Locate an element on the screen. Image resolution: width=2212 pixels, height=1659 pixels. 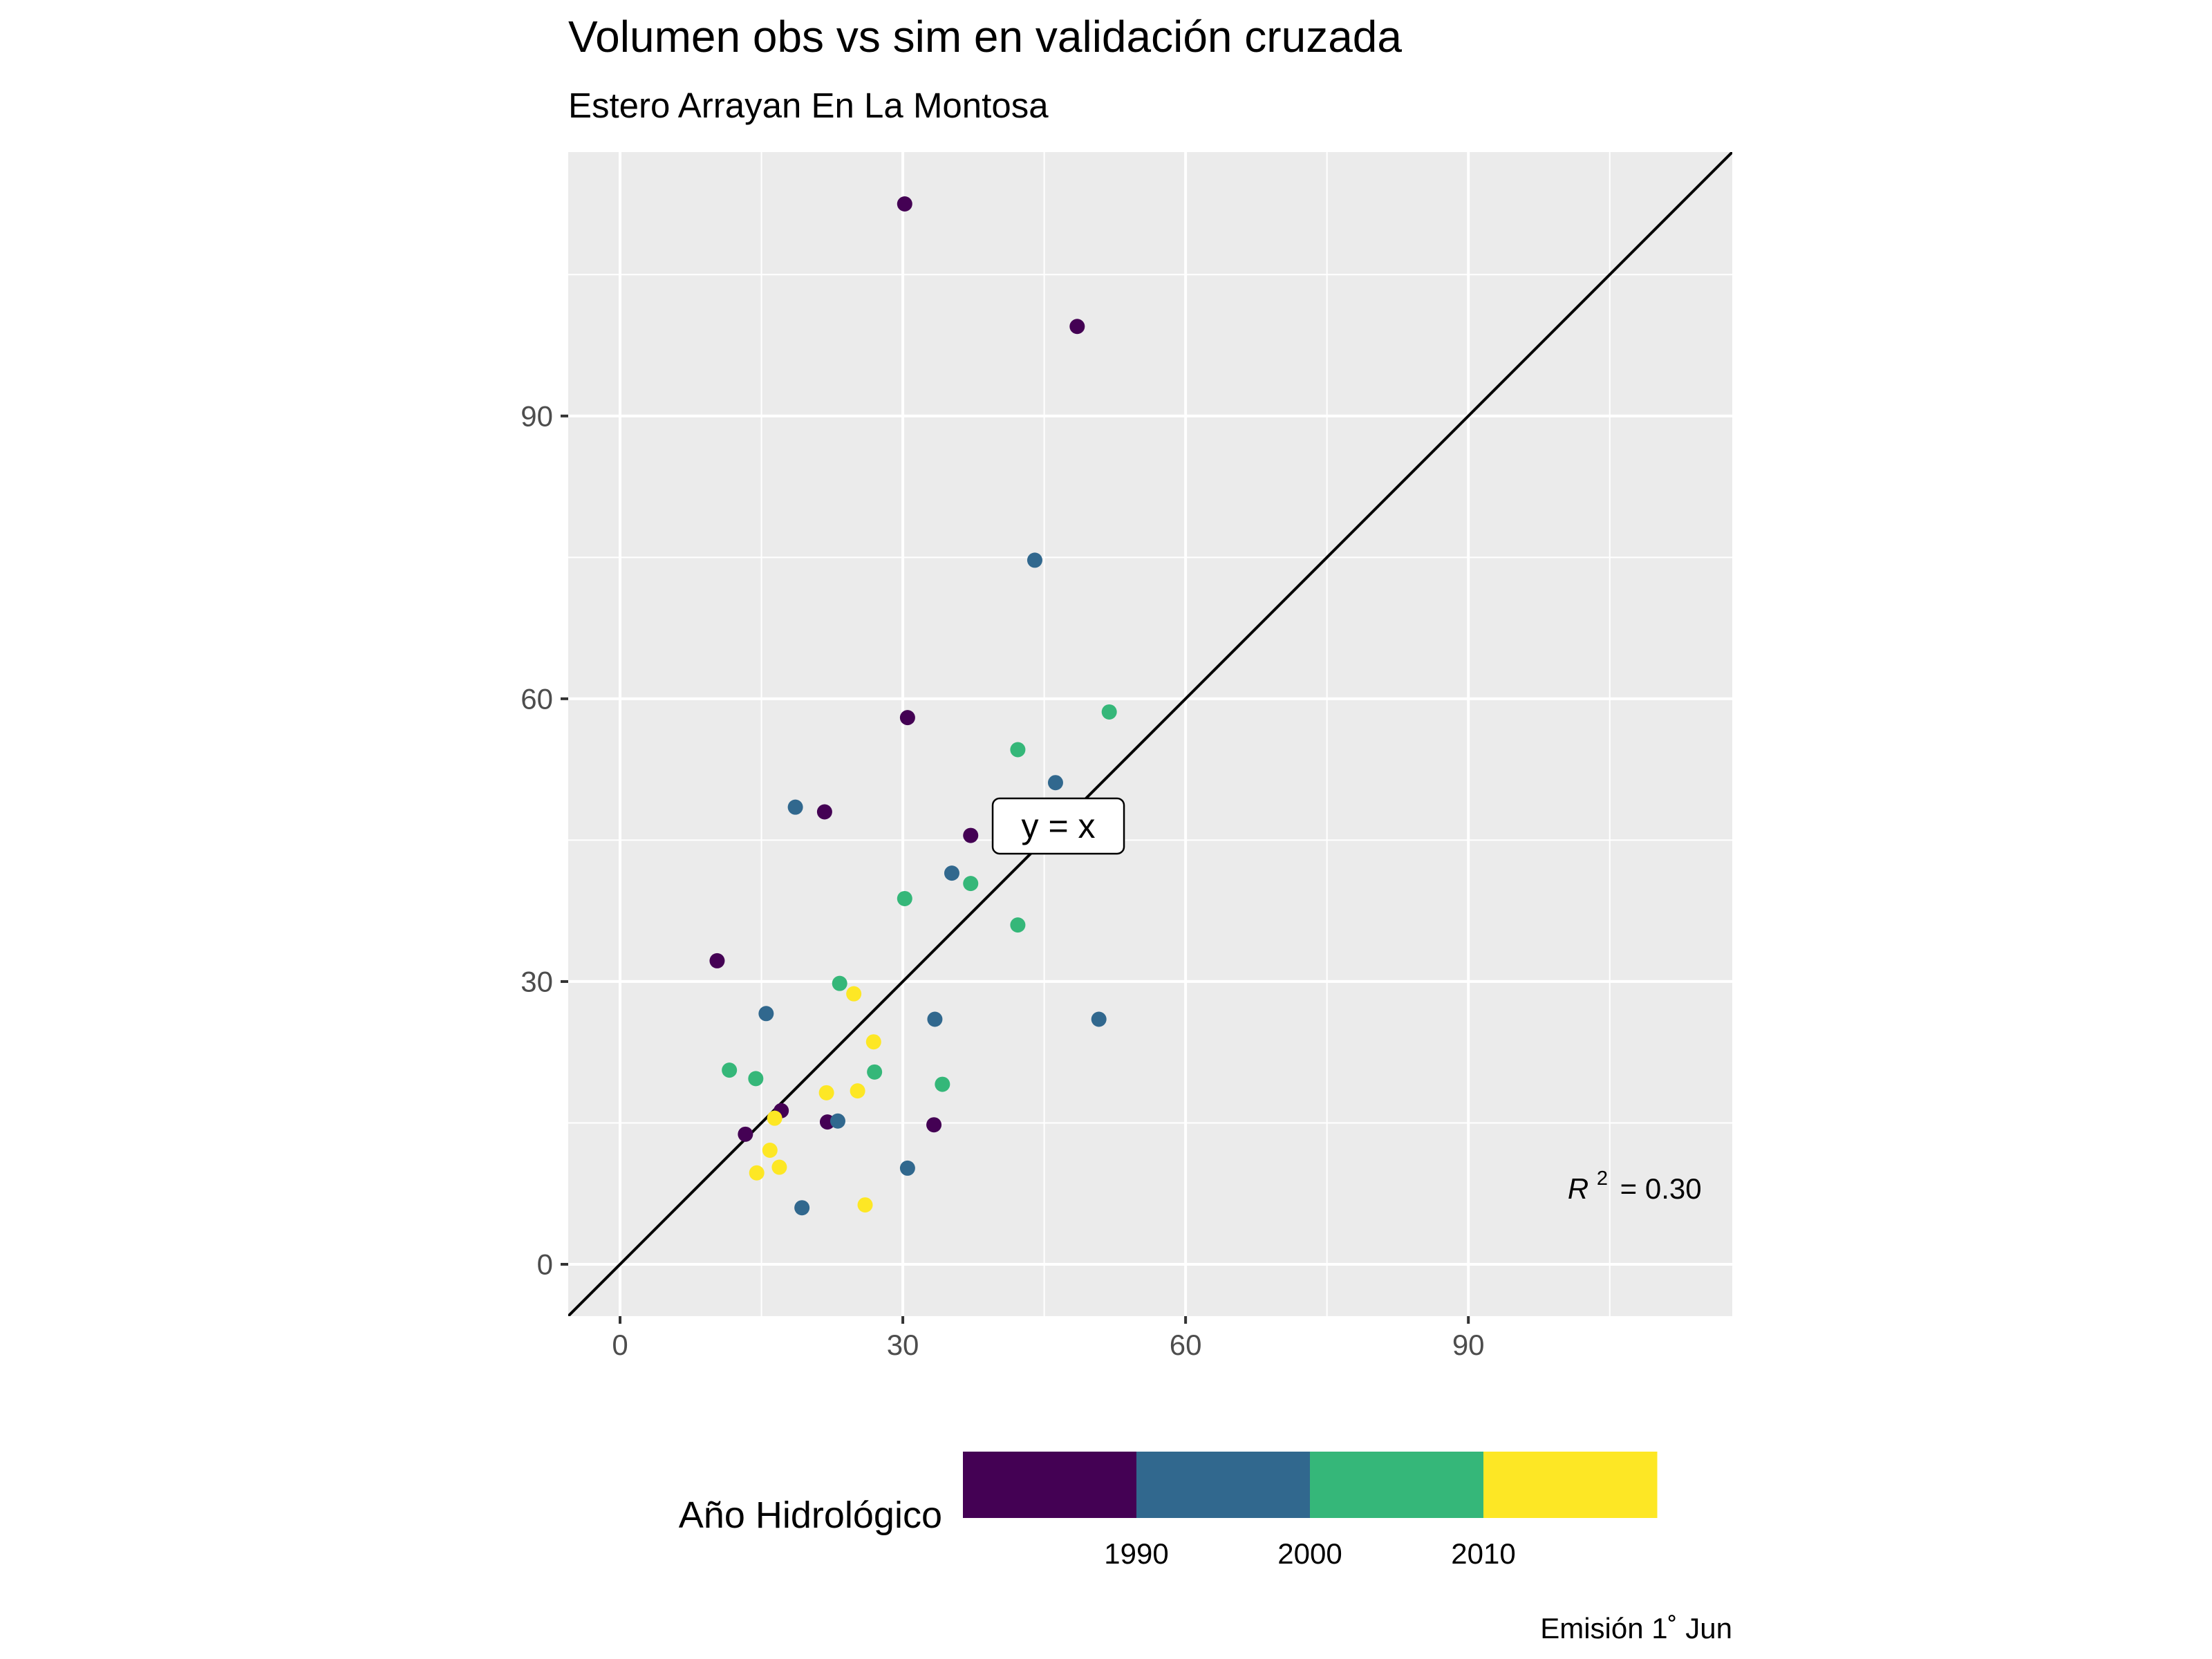
legend-tick-label: 1990 is located at coordinates (1136, 1554).